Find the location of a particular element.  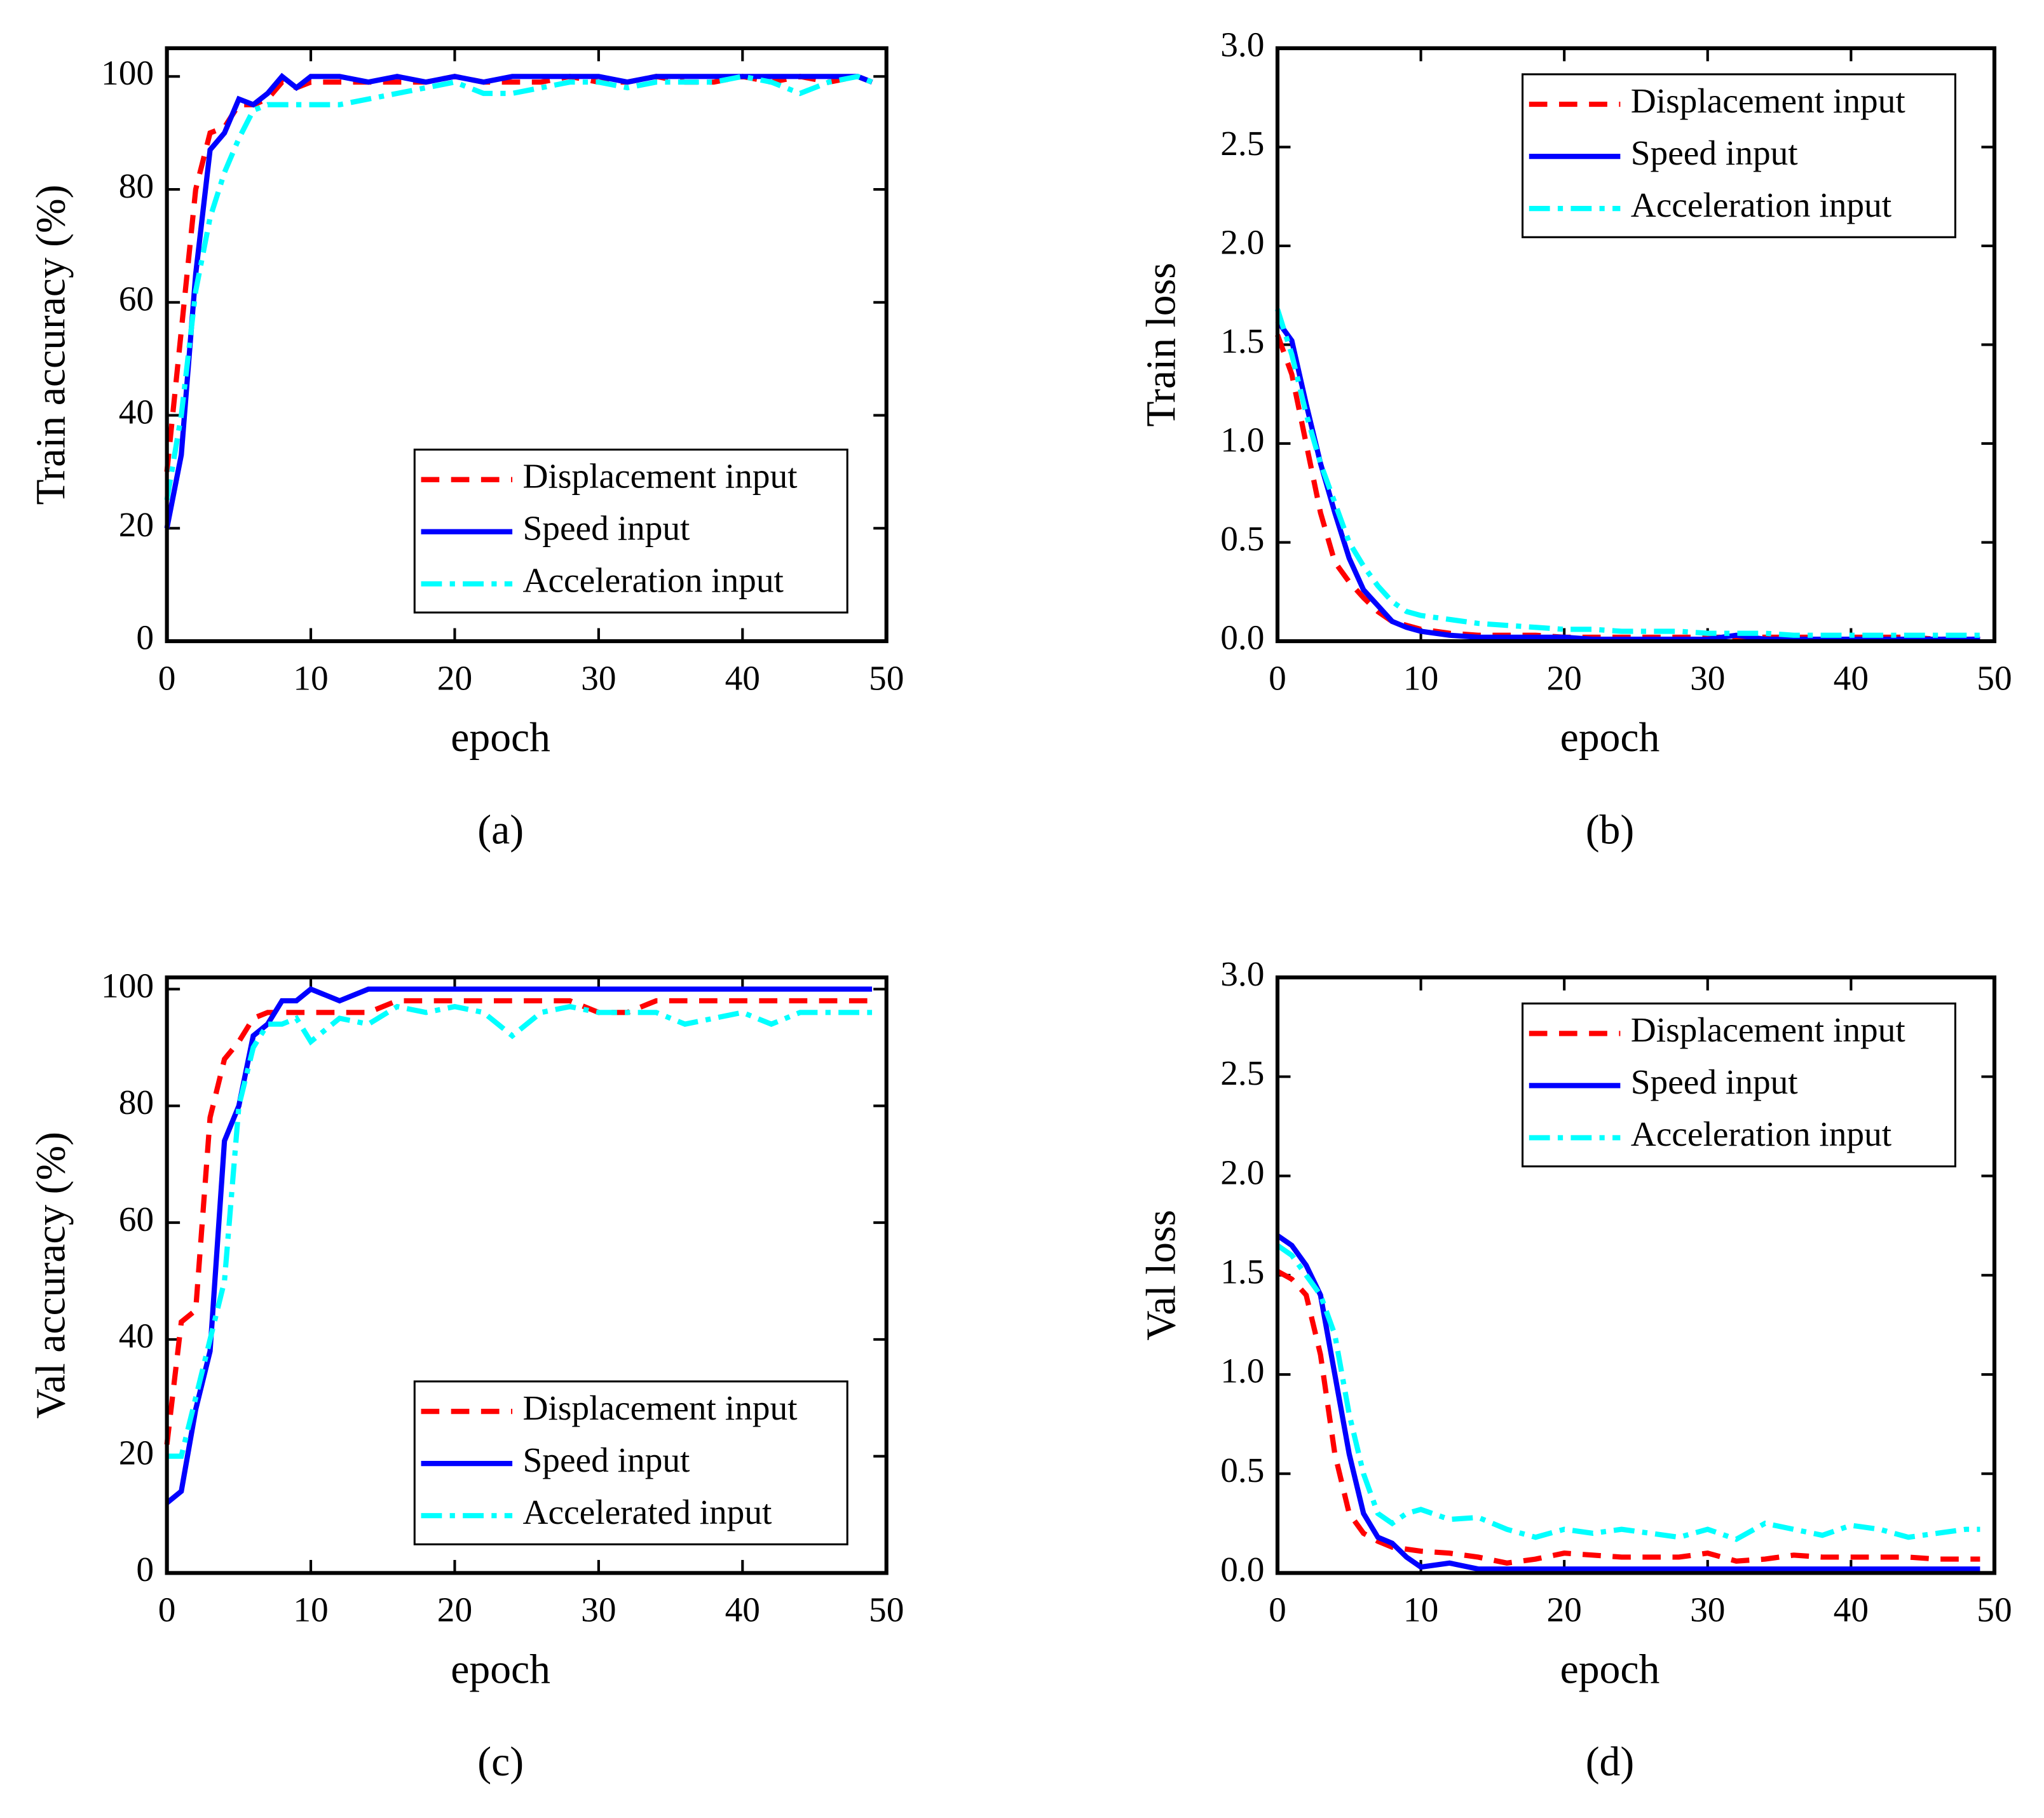

y-axis-label: Val accuracy (%) is located at coordinates (51, 1275).